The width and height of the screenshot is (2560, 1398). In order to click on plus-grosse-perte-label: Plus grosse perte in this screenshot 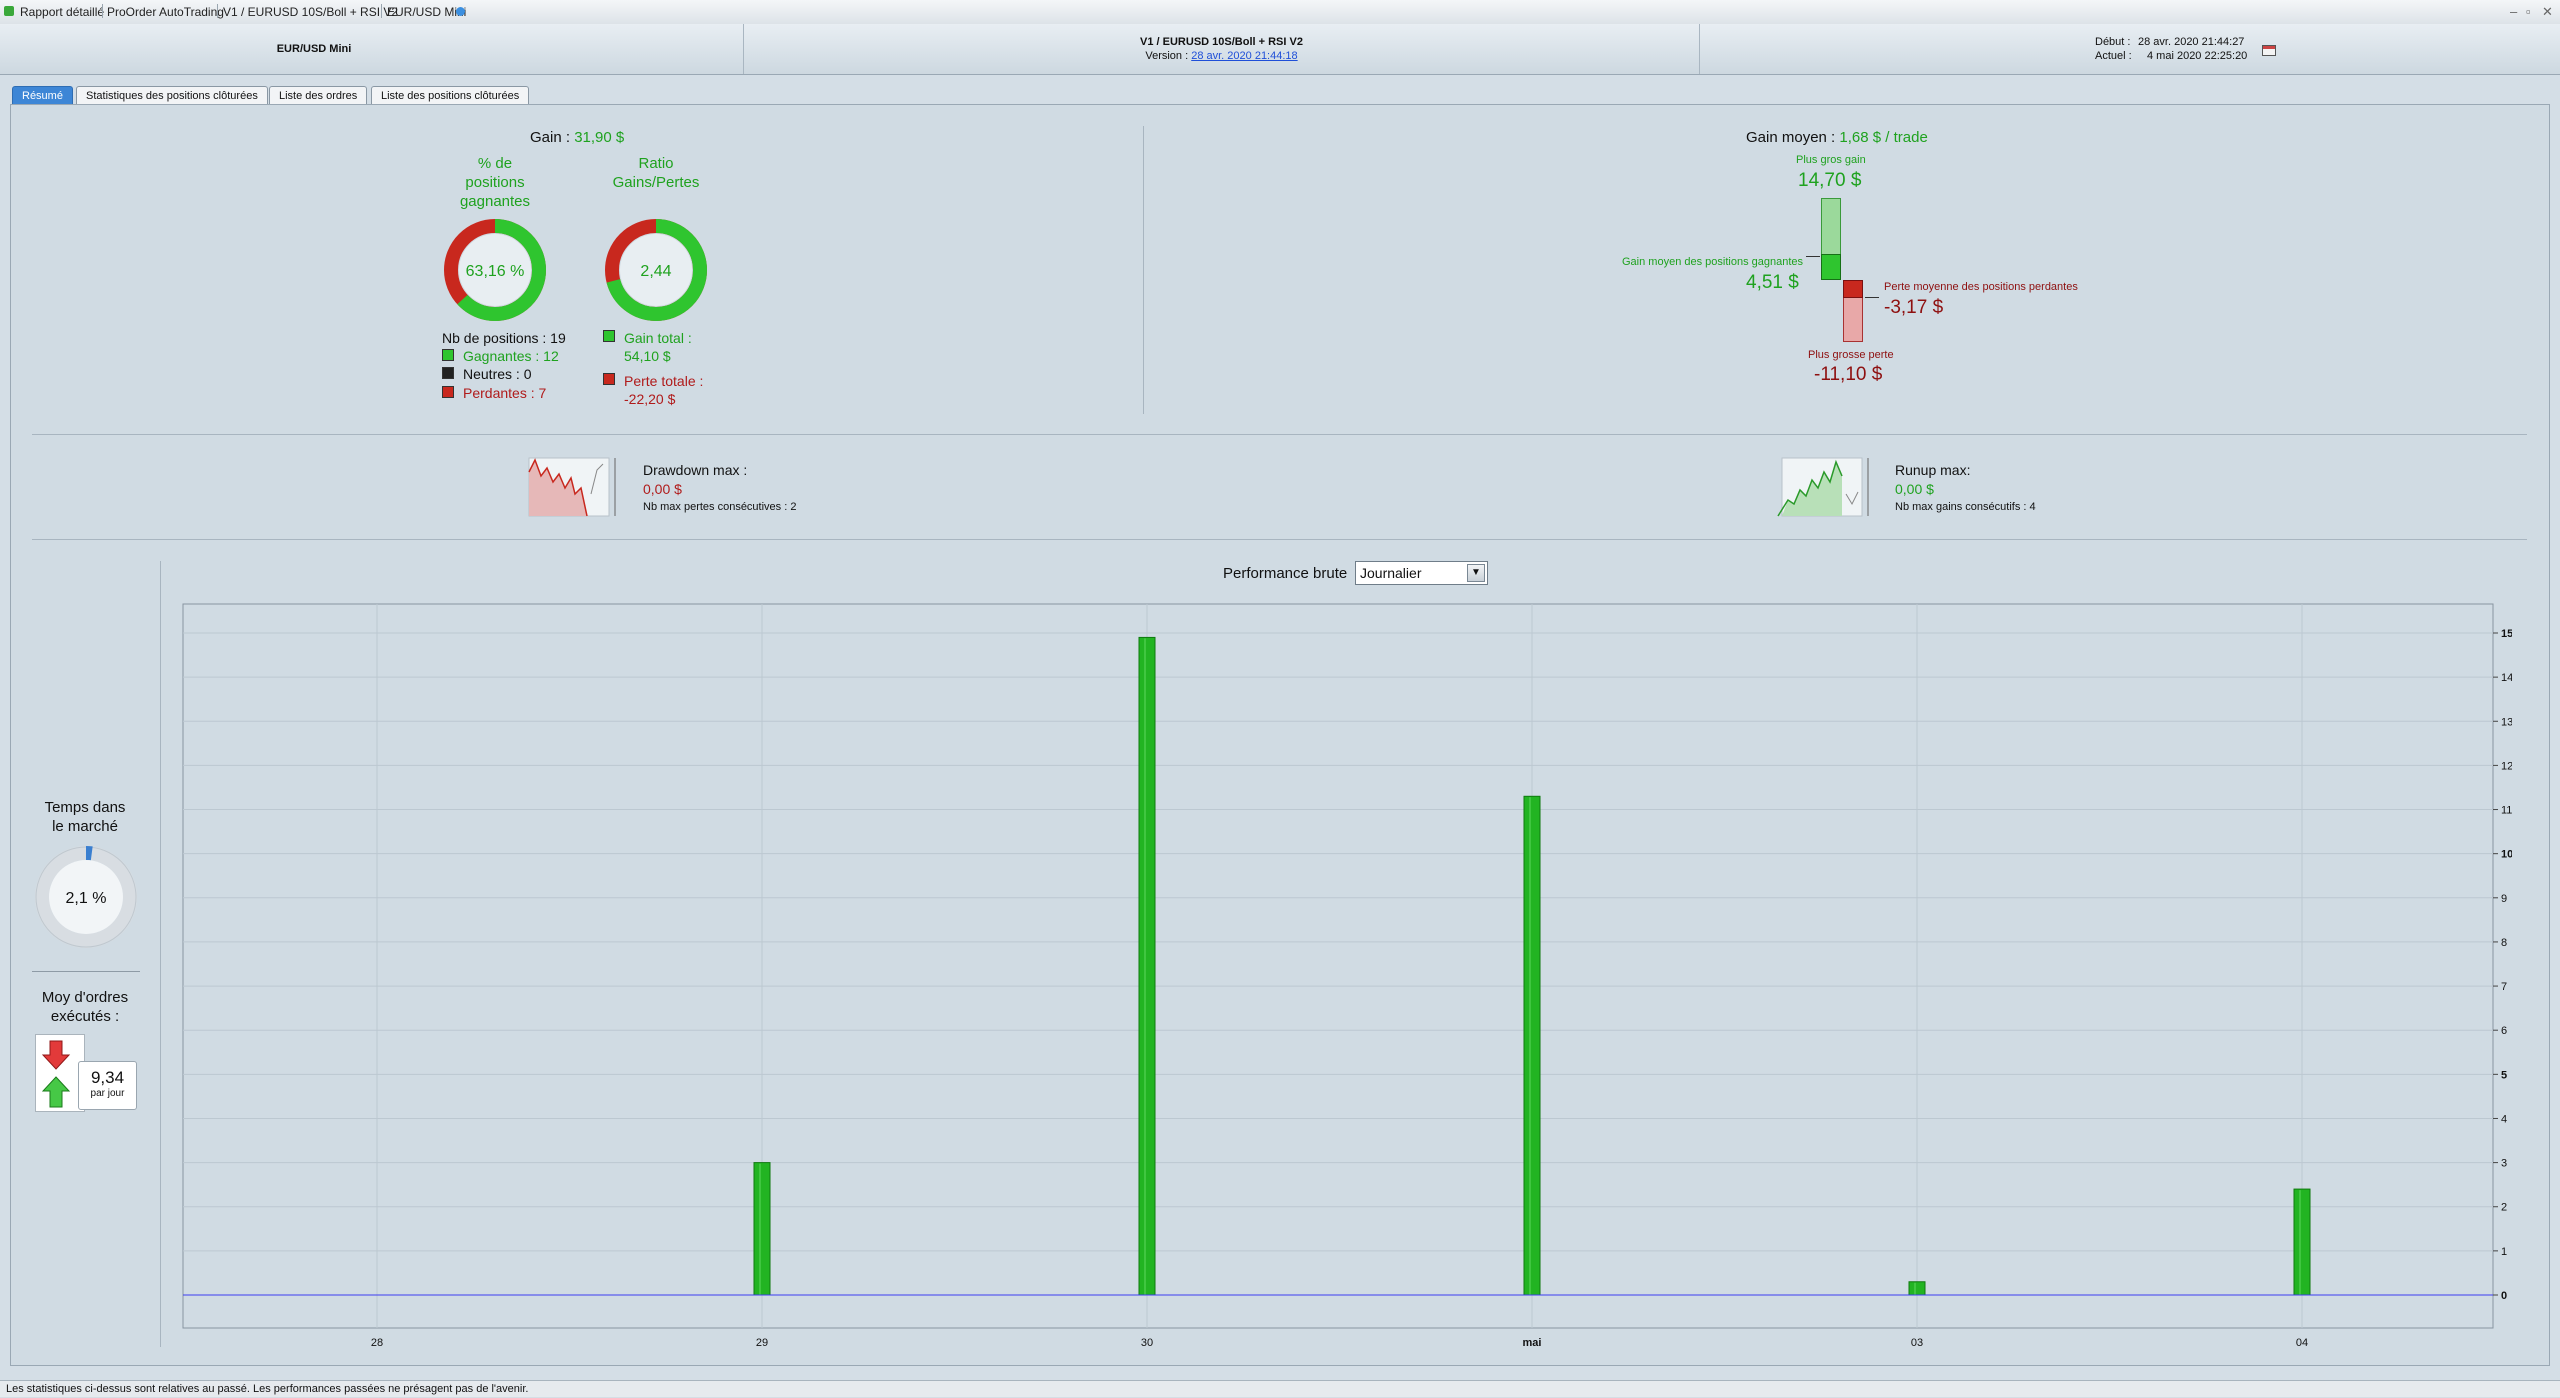, I will do `click(1851, 355)`.